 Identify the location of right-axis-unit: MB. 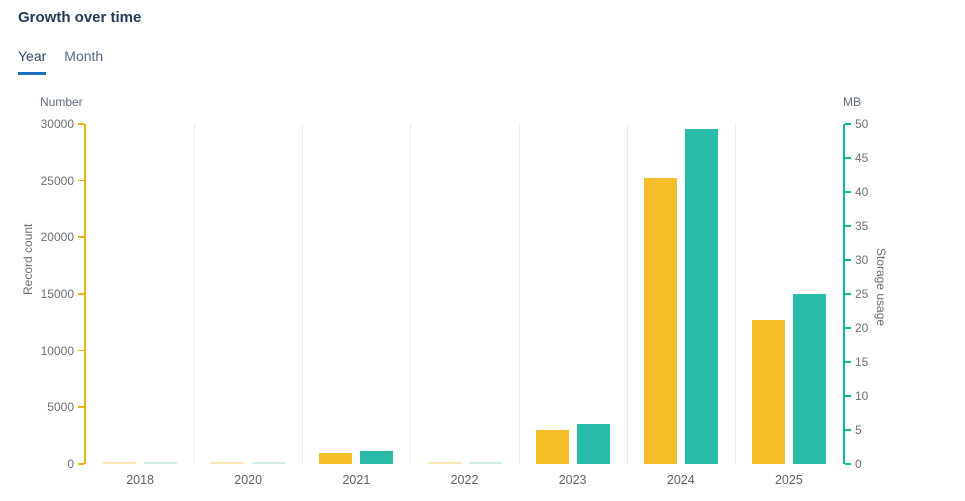
(852, 102).